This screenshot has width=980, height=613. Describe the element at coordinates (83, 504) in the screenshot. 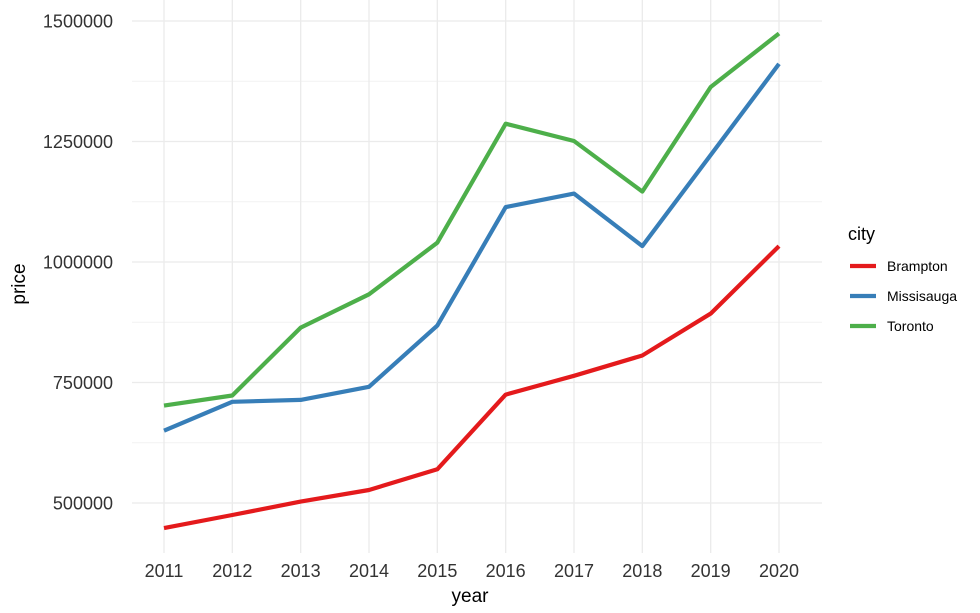

I see `y-tick-label: 500000` at that location.